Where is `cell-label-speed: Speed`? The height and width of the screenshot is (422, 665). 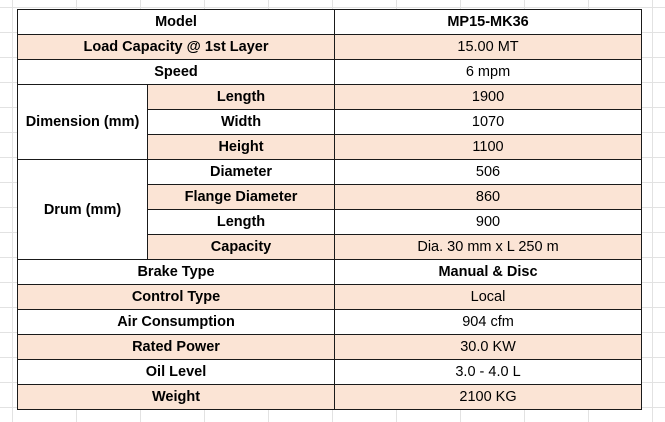
cell-label-speed: Speed is located at coordinates (176, 72).